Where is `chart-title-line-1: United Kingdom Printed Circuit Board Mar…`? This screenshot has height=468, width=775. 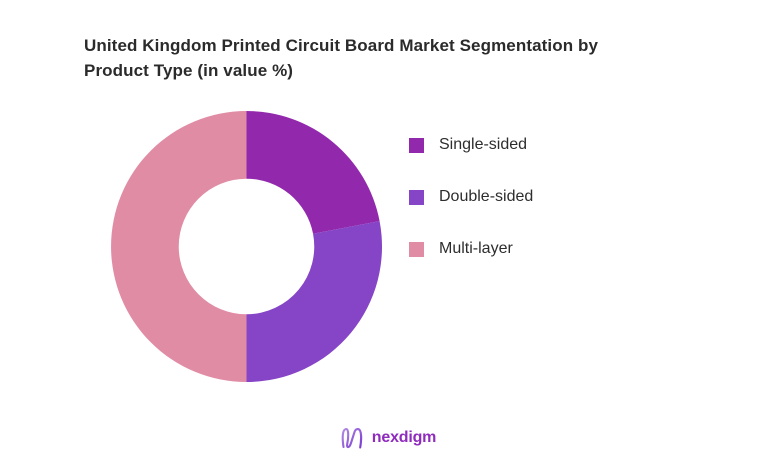
chart-title-line-1: United Kingdom Printed Circuit Board Mar… is located at coordinates (341, 46).